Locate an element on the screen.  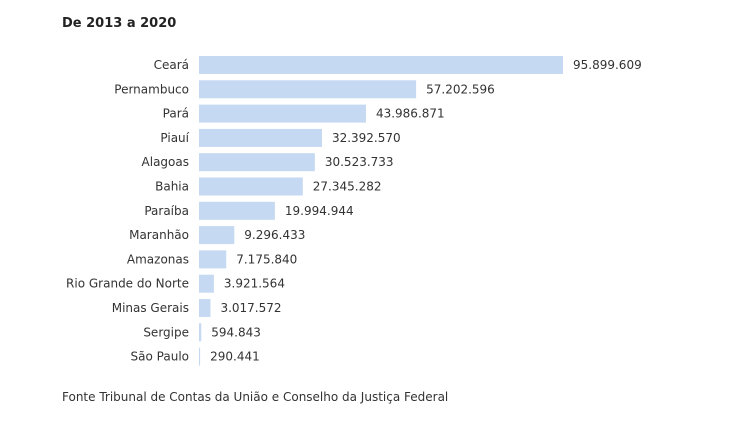
value-label: 57.202.596 is located at coordinates (460, 89).